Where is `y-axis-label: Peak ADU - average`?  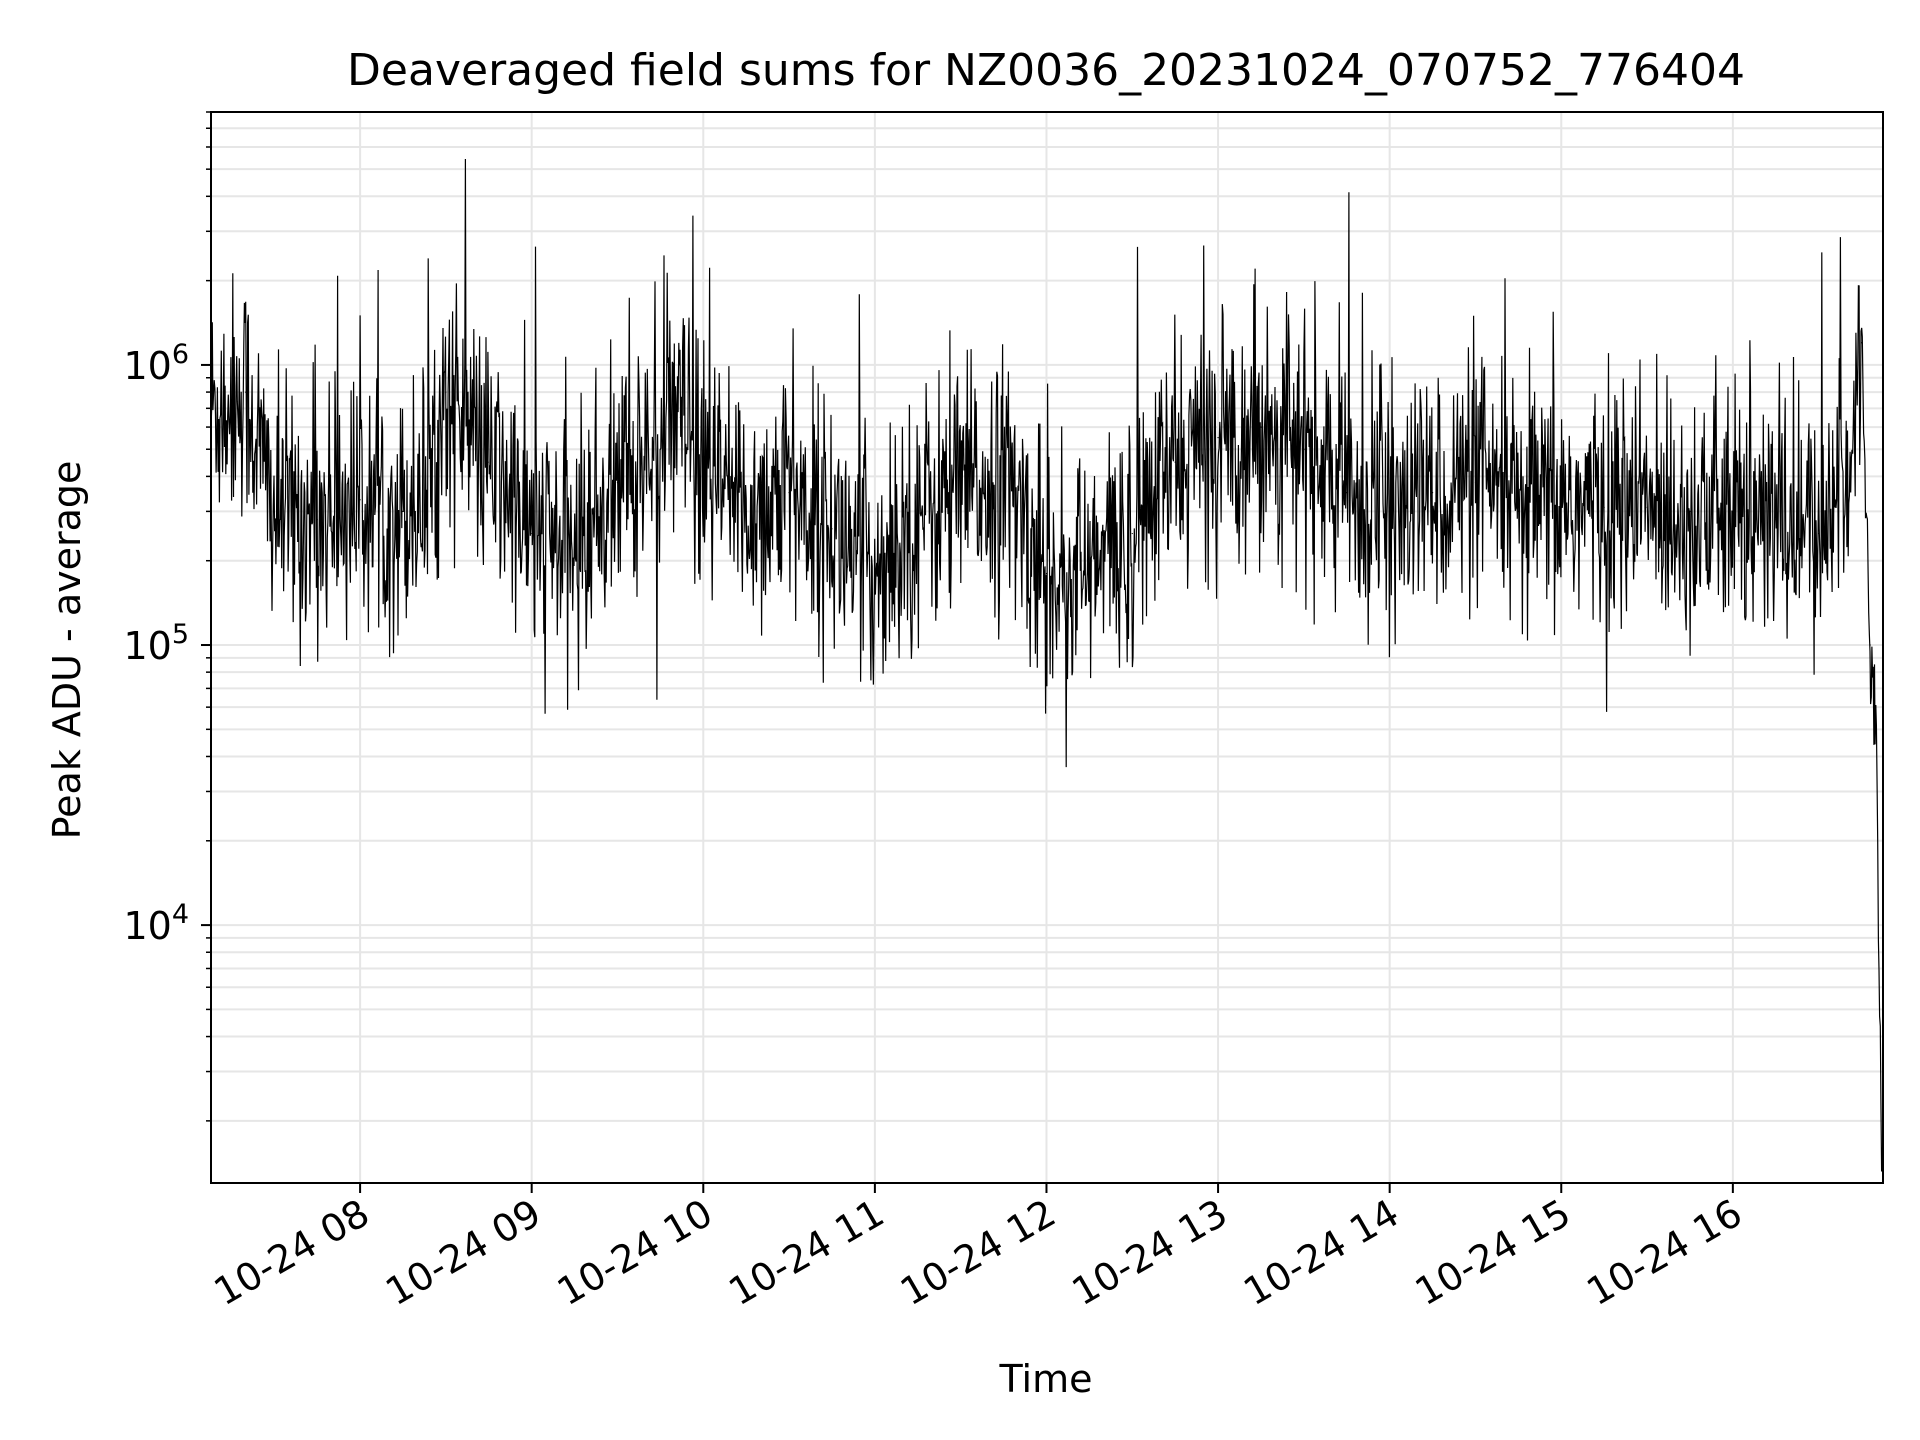 y-axis-label: Peak ADU - average is located at coordinates (67, 650).